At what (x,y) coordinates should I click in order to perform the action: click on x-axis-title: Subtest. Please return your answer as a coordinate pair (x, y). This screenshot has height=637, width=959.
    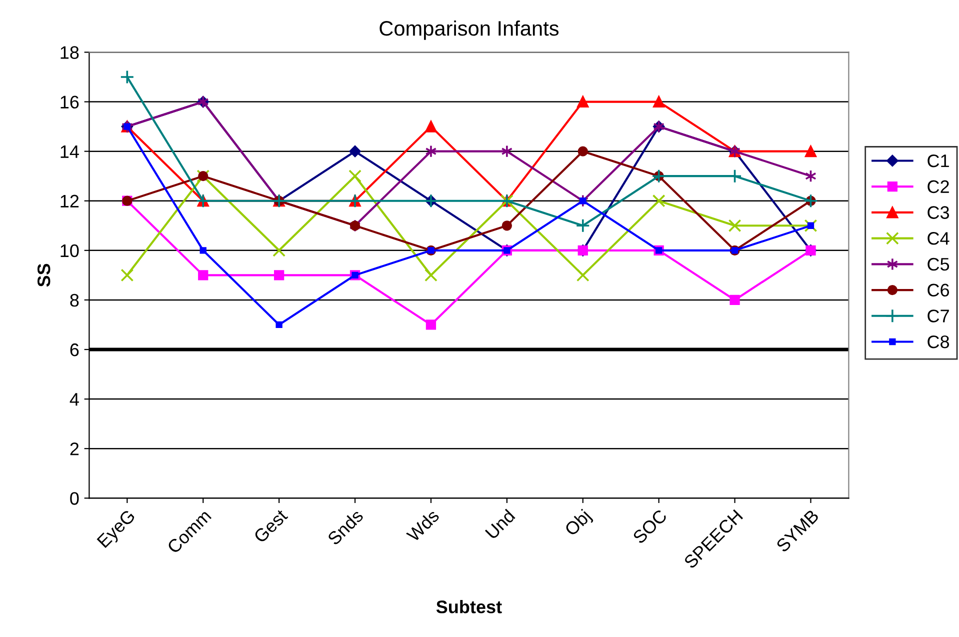
    Looking at the image, I should click on (469, 607).